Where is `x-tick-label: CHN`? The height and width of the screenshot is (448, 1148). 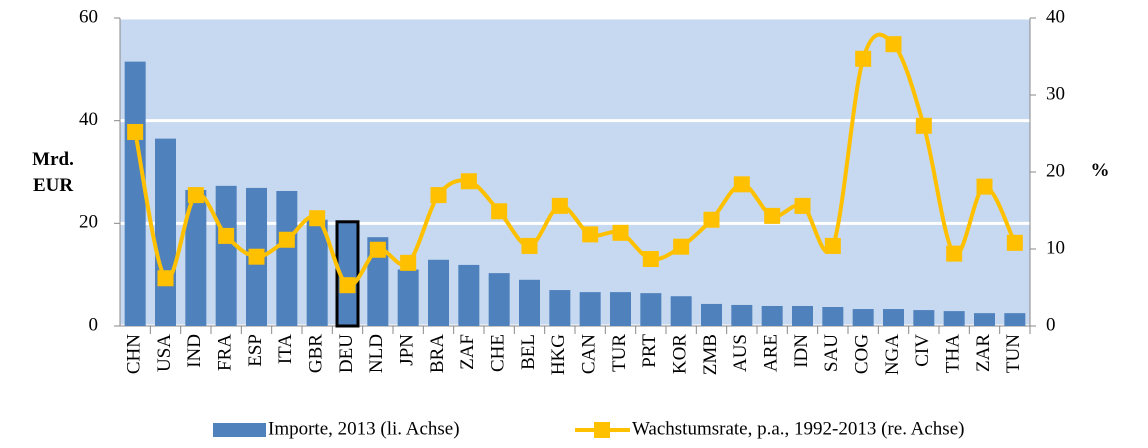 x-tick-label: CHN is located at coordinates (134, 354).